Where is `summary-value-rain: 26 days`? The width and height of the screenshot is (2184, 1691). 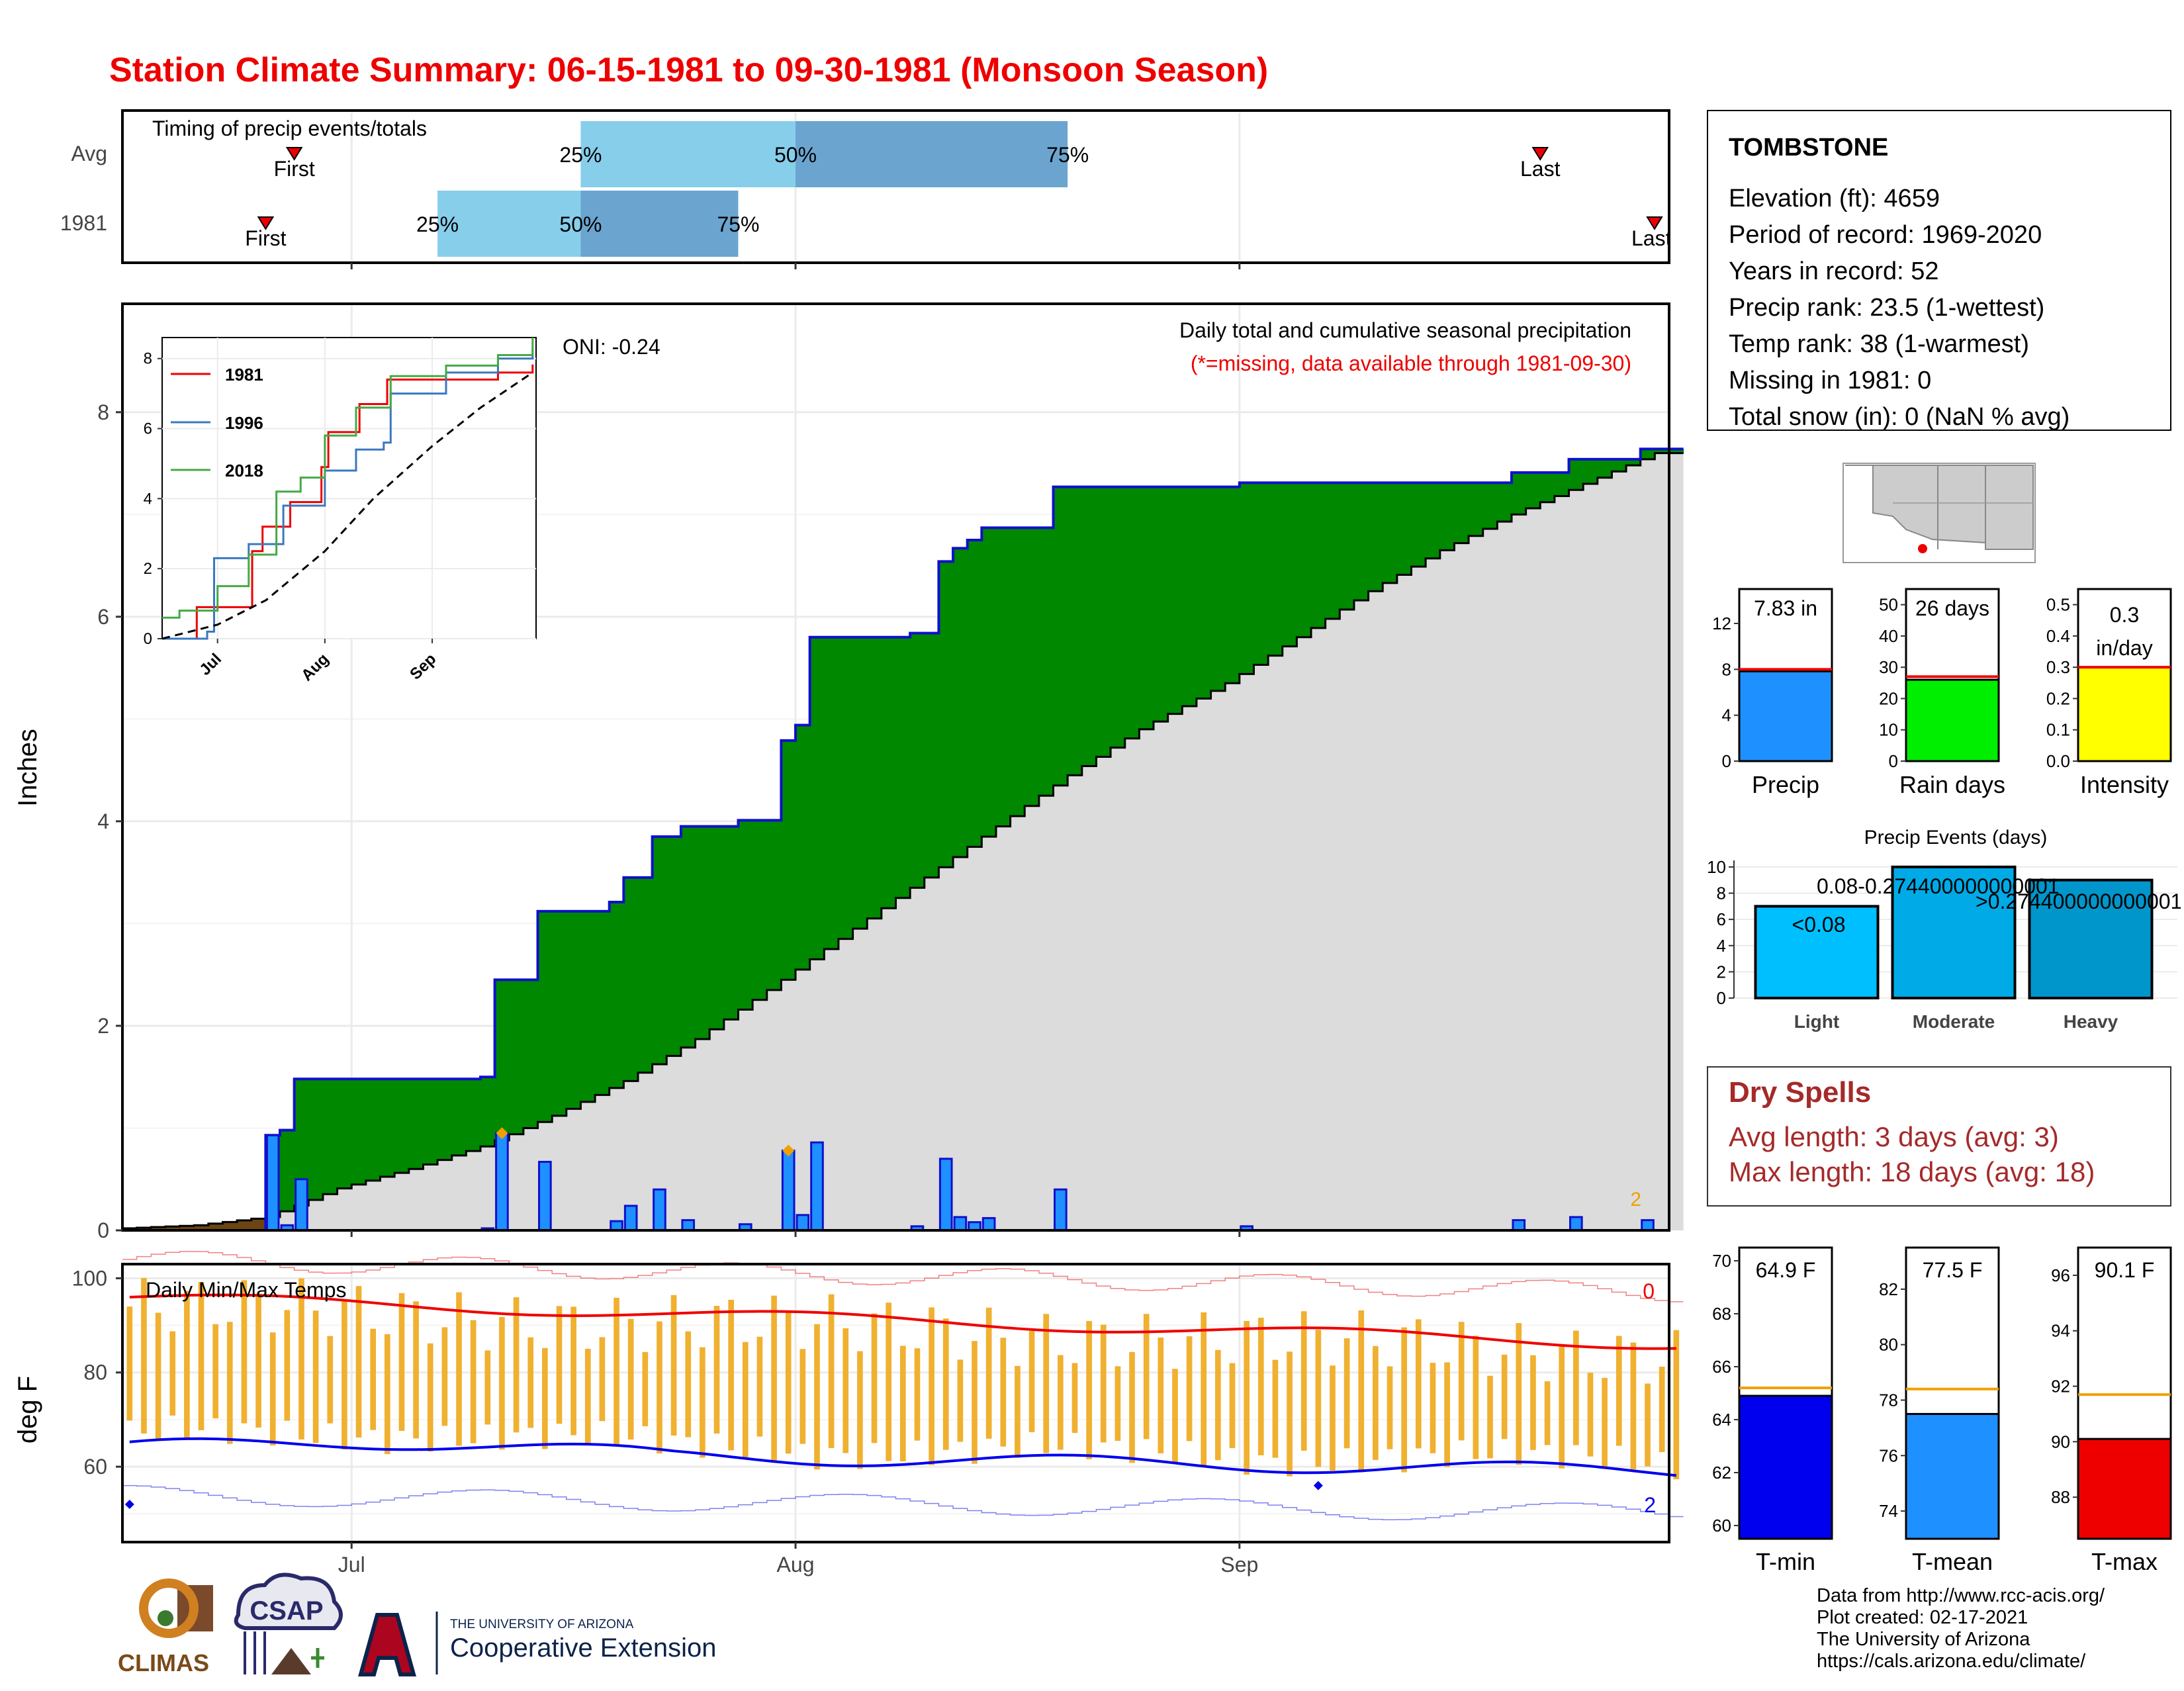
summary-value-rain: 26 days is located at coordinates (1952, 608).